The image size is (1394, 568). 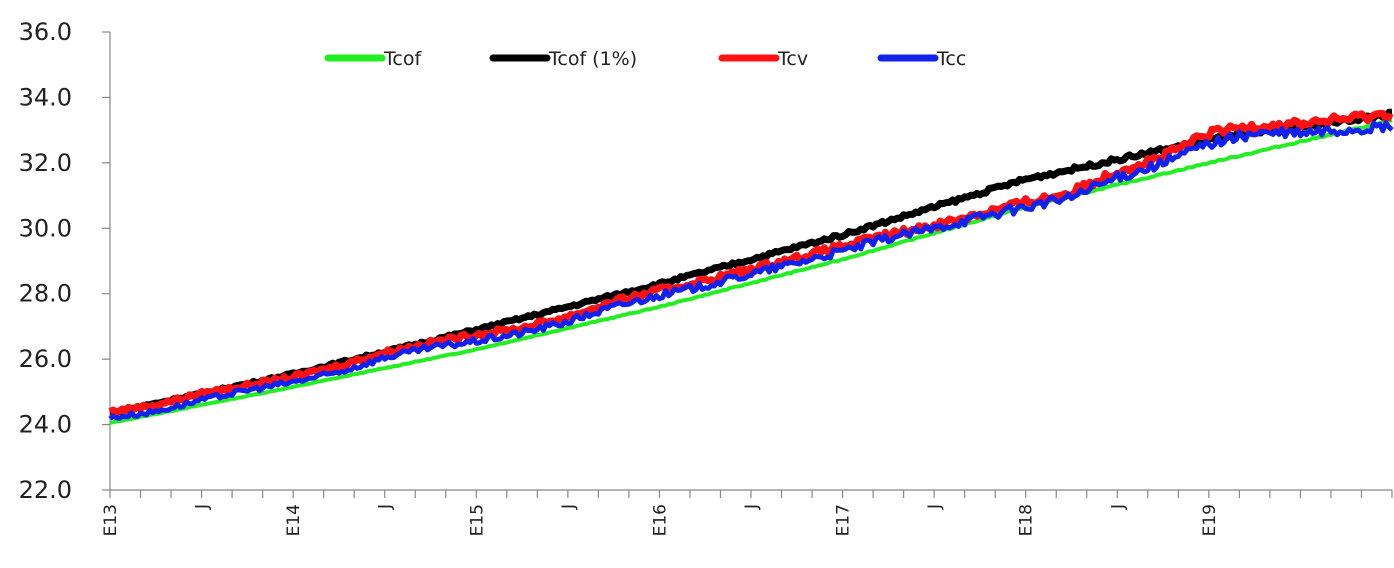 I want to click on y-tick-label: 30.0, so click(x=45, y=228).